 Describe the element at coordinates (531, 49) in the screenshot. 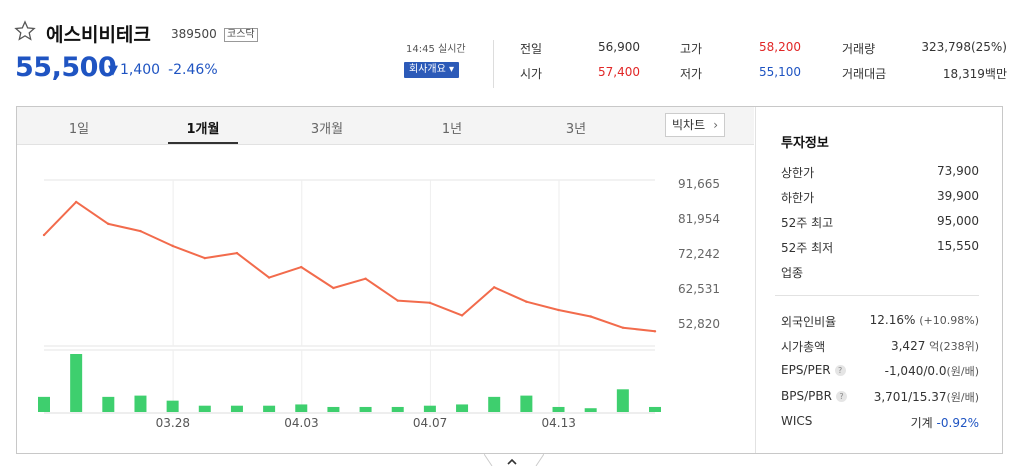

I see `prev-close-label: 전일` at that location.